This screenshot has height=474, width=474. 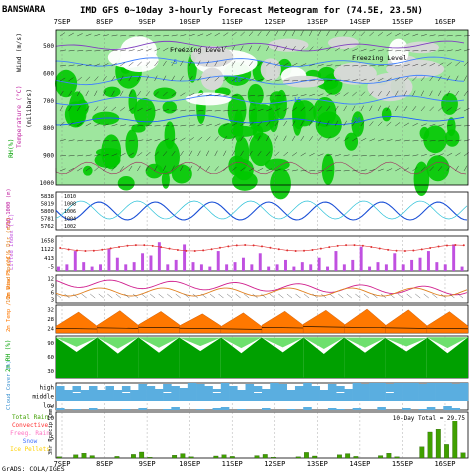 What do you see at coordinates (406, 328) in the screenshot?
I see `dew-point-line` at bounding box center [406, 328].